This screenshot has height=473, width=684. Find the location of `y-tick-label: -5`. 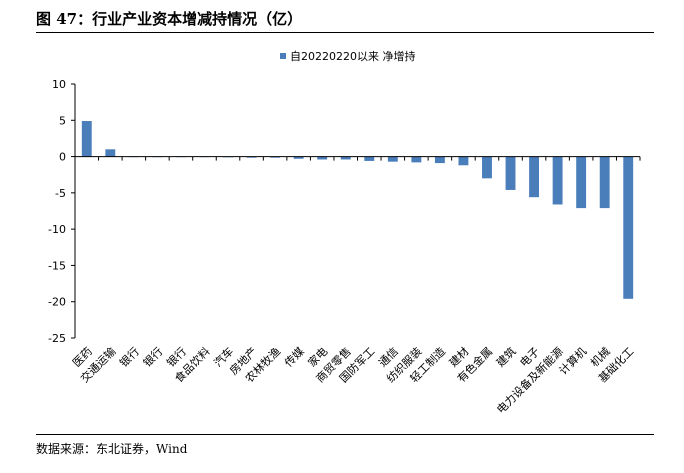

y-tick-label: -5 is located at coordinates (60, 193).